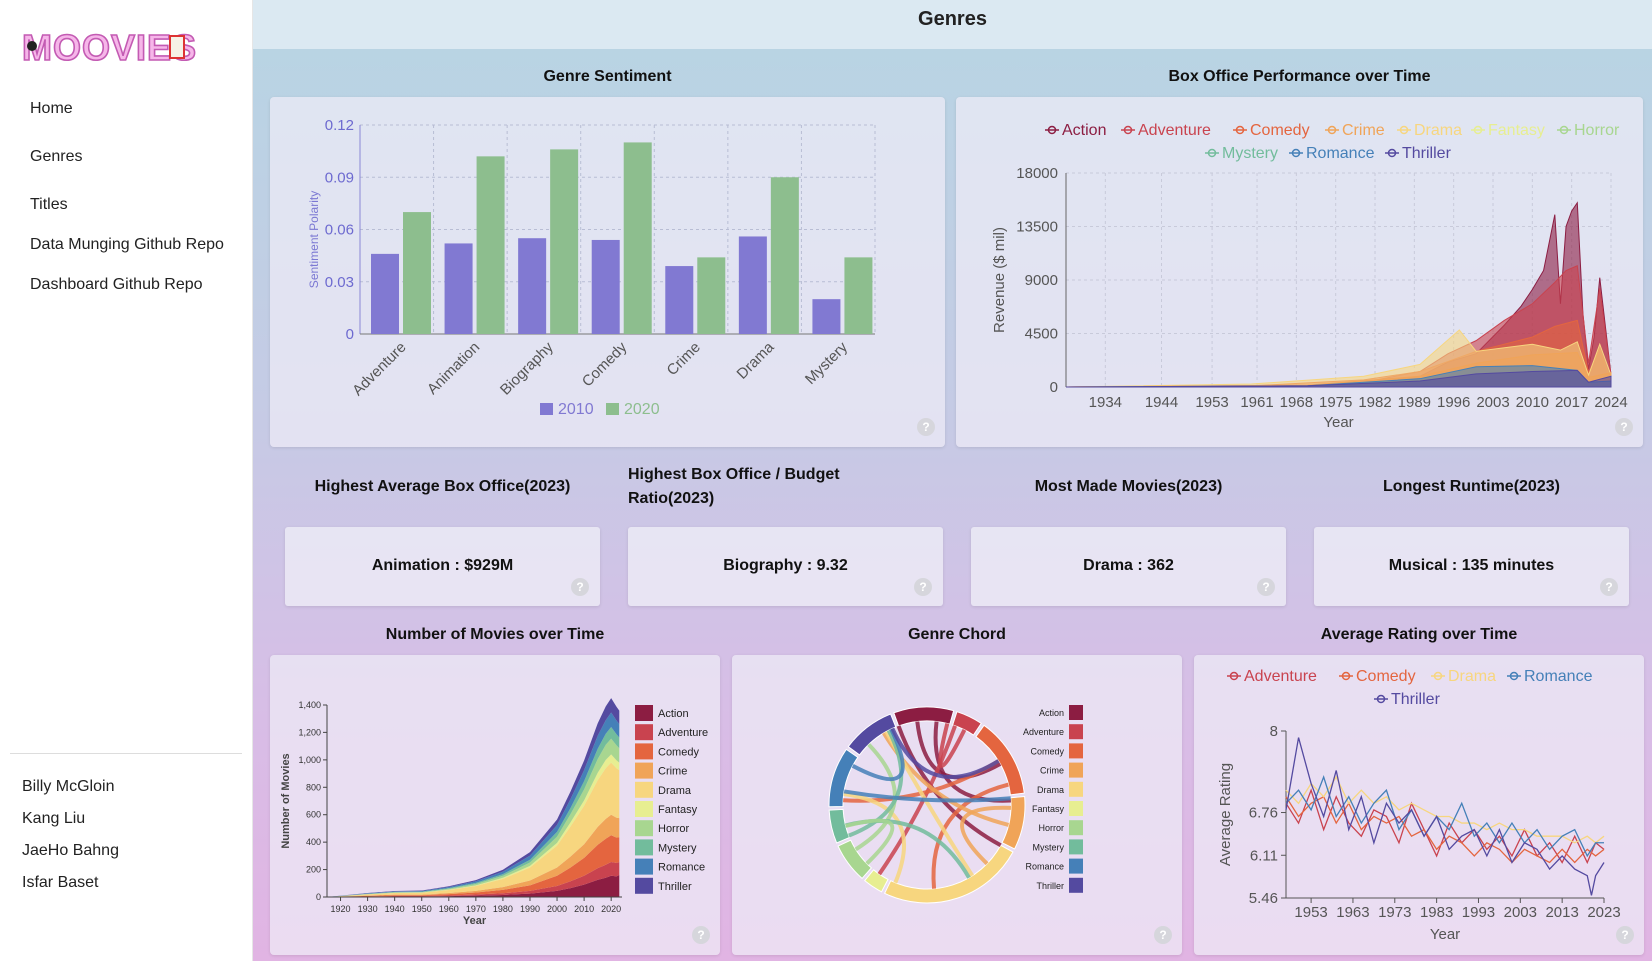 The width and height of the screenshot is (1652, 961). Describe the element at coordinates (1052, 771) in the screenshot. I see `legend-label: Crime` at that location.